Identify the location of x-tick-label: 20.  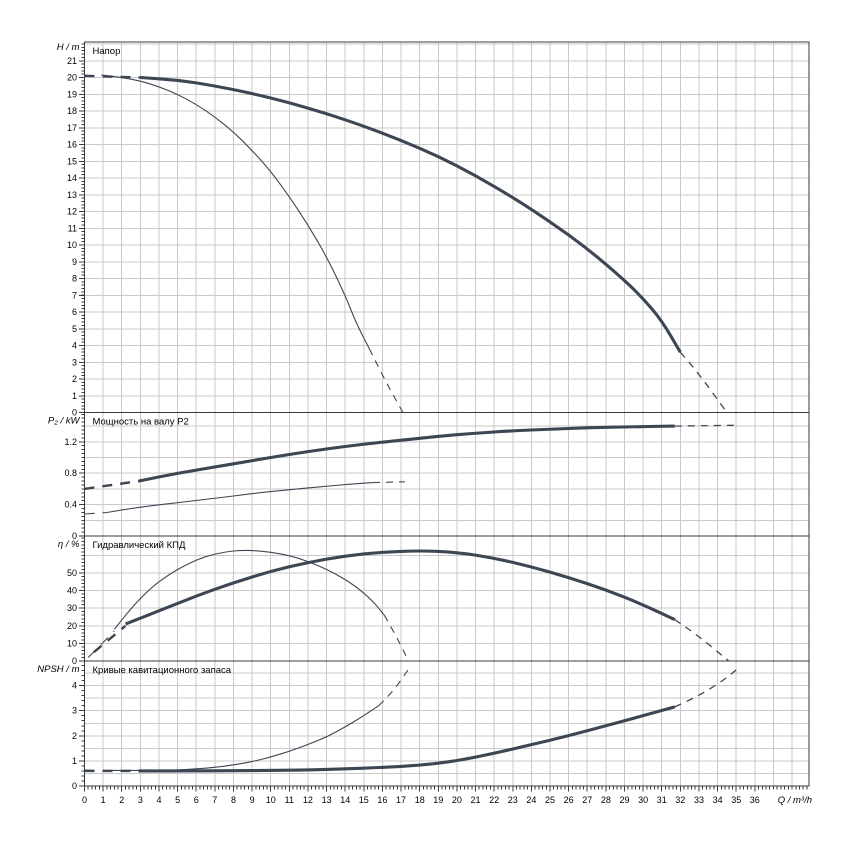
(457, 800).